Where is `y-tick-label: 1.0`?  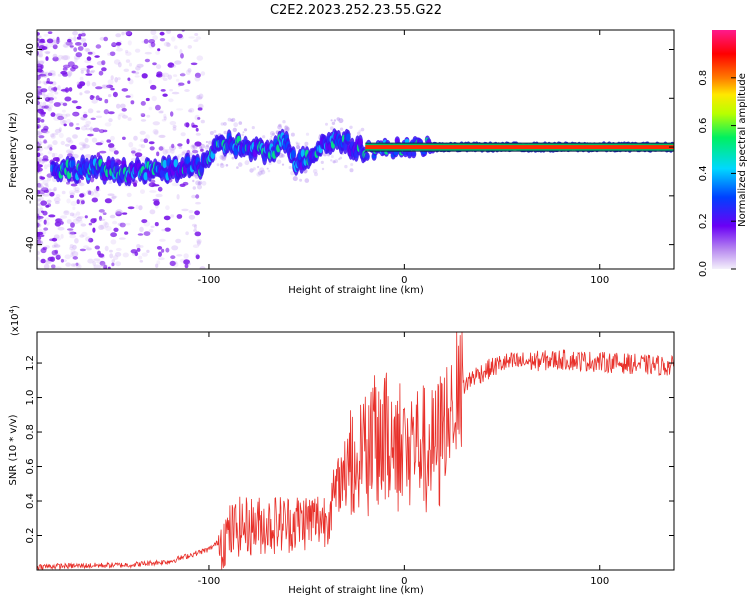 y-tick-label: 1.0 is located at coordinates (30, 398).